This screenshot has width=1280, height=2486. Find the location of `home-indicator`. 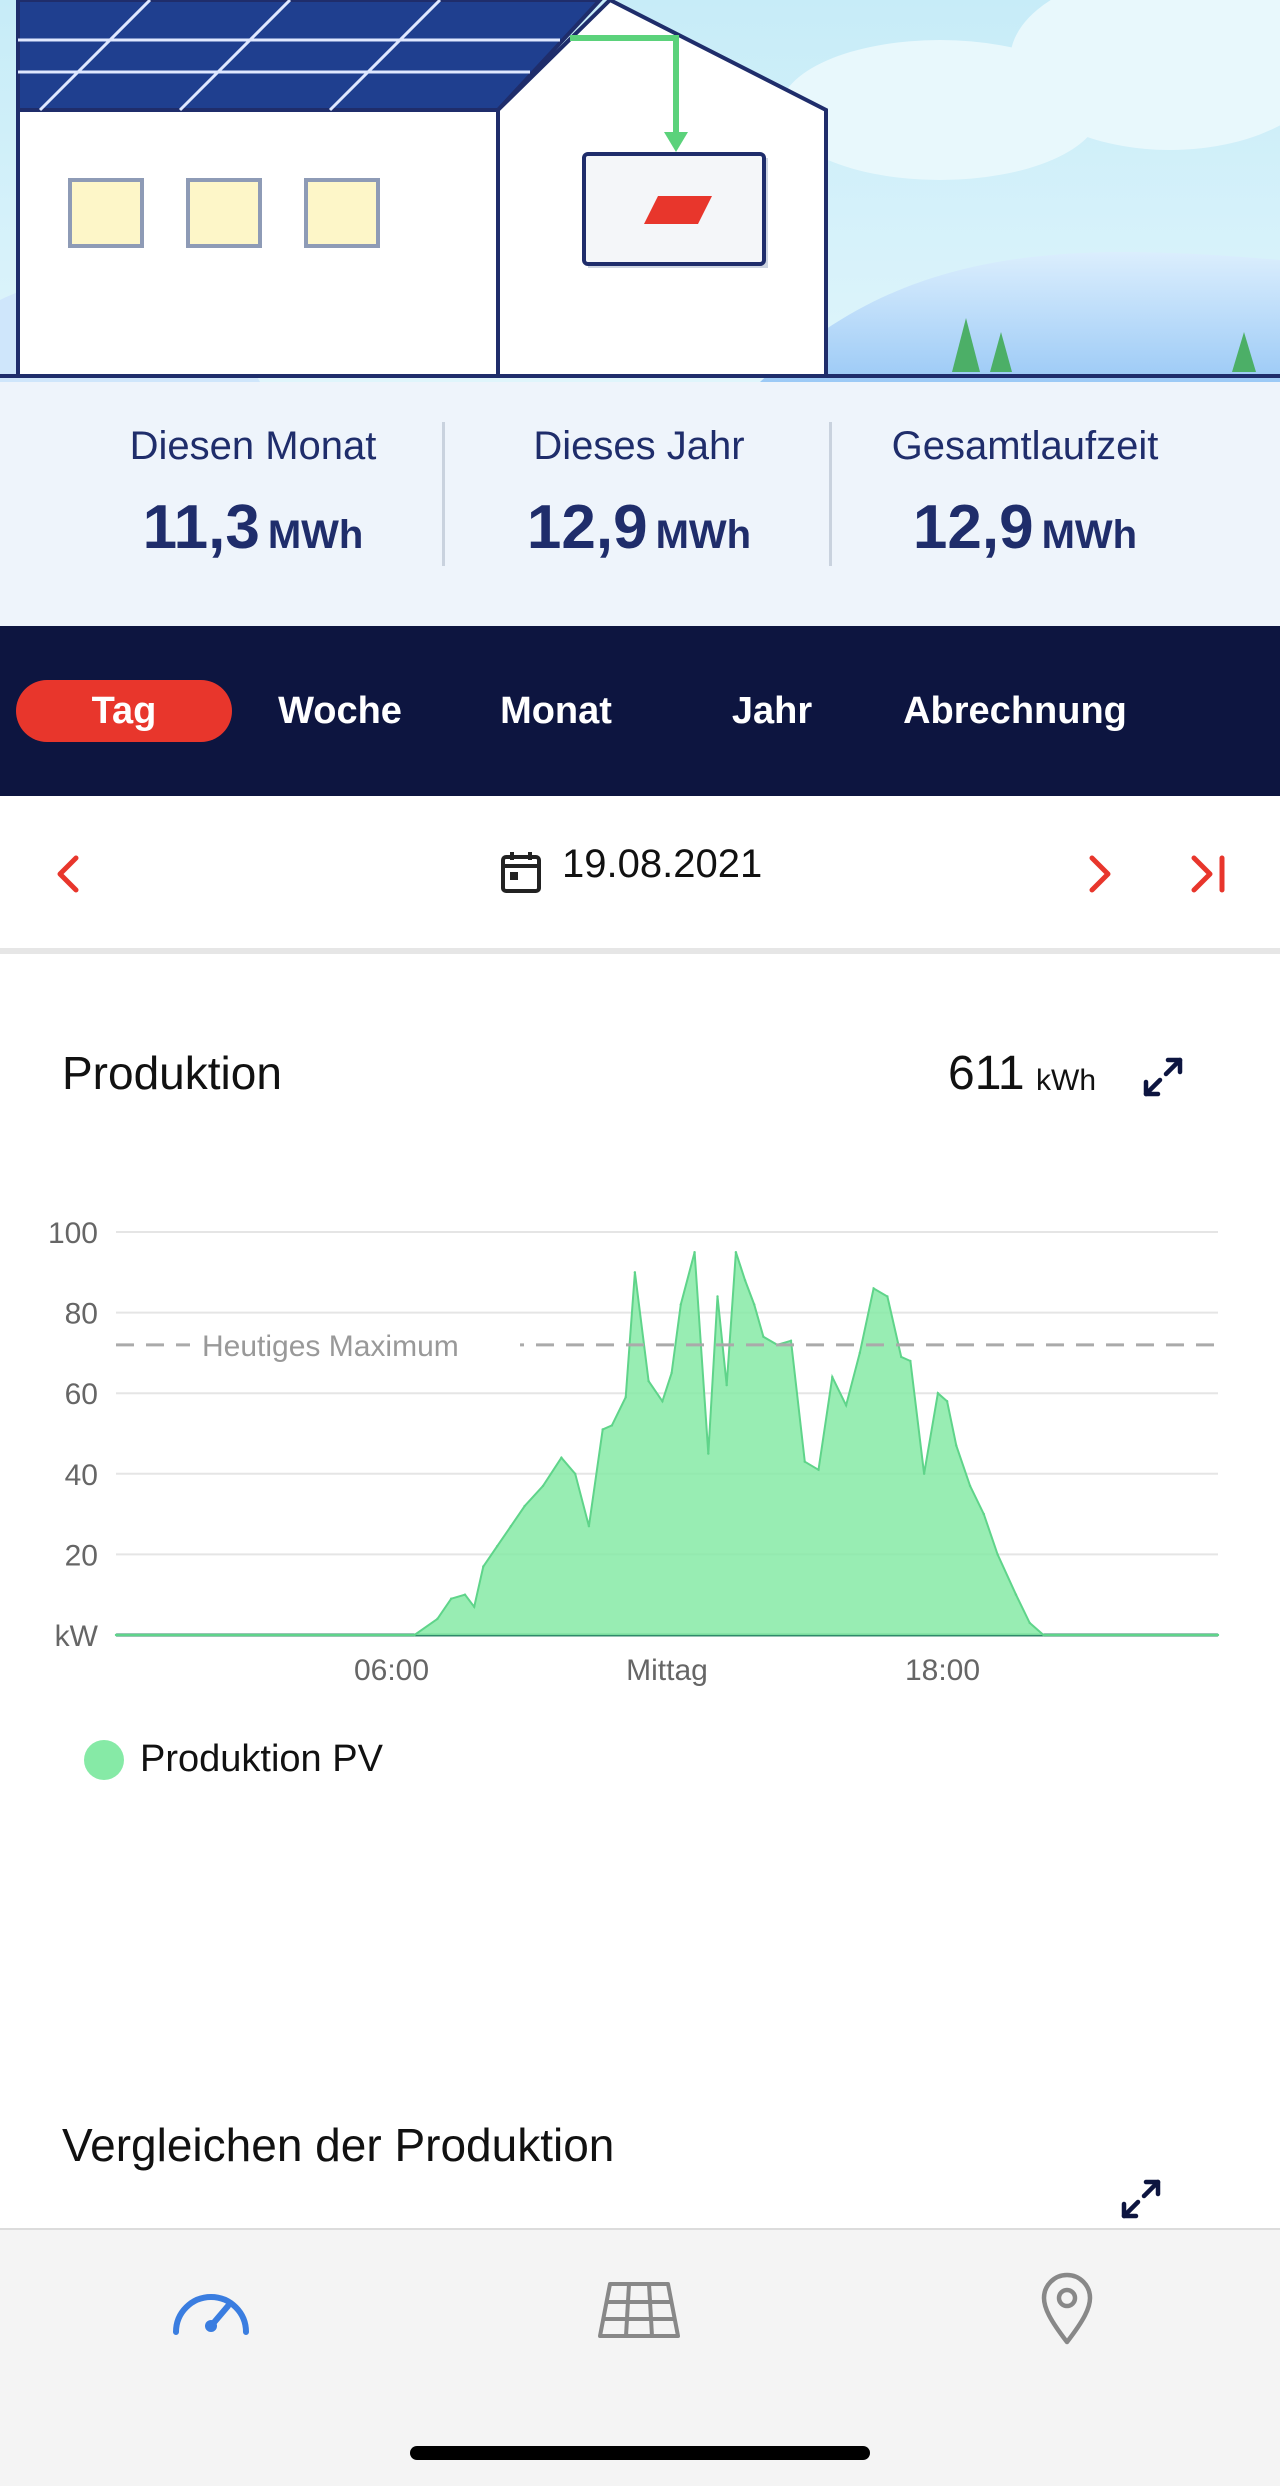

home-indicator is located at coordinates (640, 2453).